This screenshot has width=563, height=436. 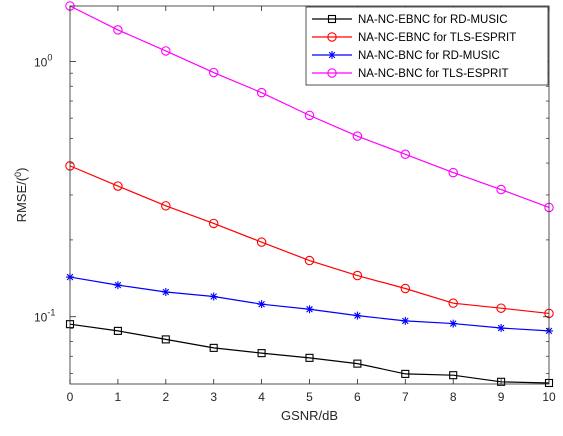 I want to click on x-tick-label: 8, so click(x=453, y=397).